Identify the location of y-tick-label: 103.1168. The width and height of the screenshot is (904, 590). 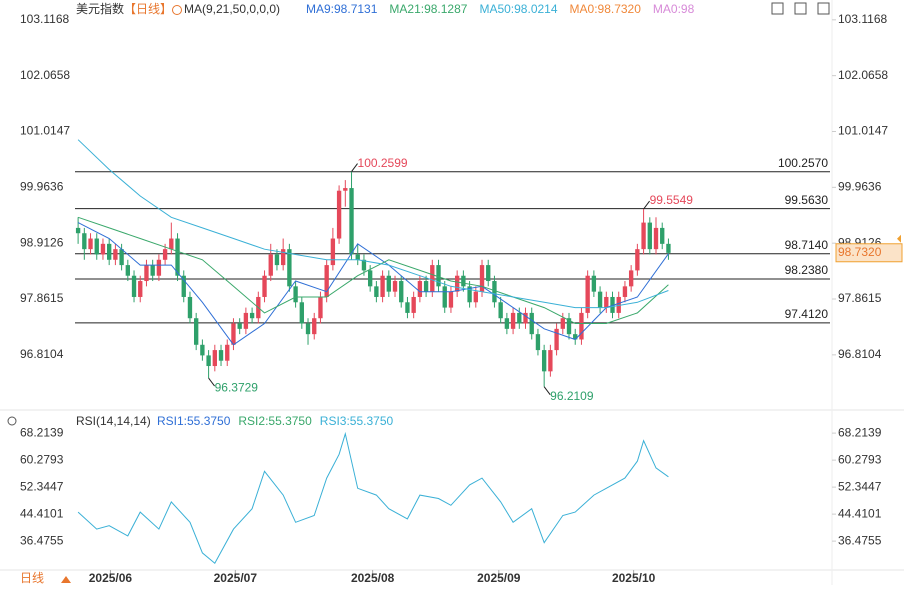
(44, 19).